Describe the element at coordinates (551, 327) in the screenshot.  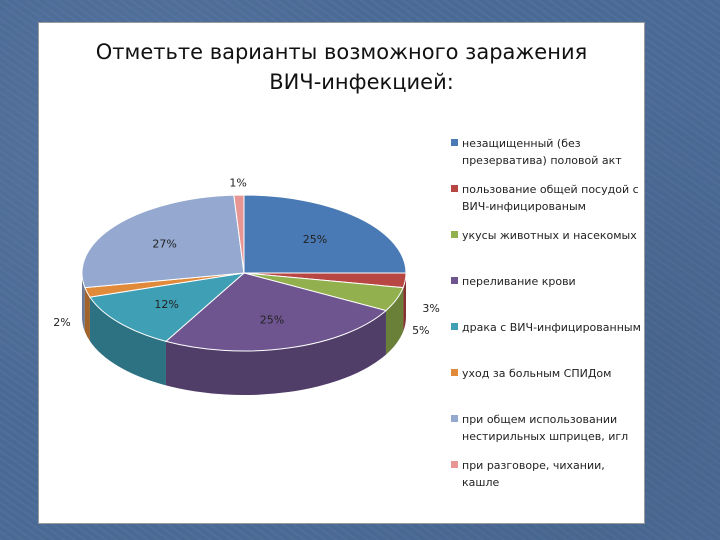
I see `legend-label-5: драка с ВИЧ-инфицированным` at that location.